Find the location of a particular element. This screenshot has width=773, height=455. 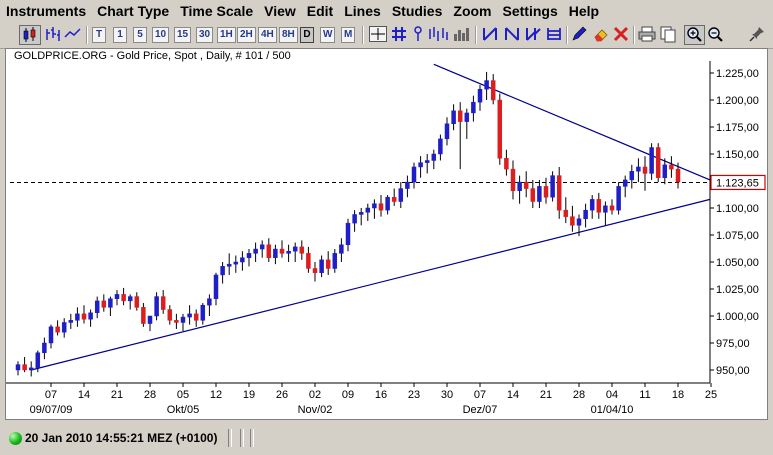

menu-view: View is located at coordinates (280, 11).